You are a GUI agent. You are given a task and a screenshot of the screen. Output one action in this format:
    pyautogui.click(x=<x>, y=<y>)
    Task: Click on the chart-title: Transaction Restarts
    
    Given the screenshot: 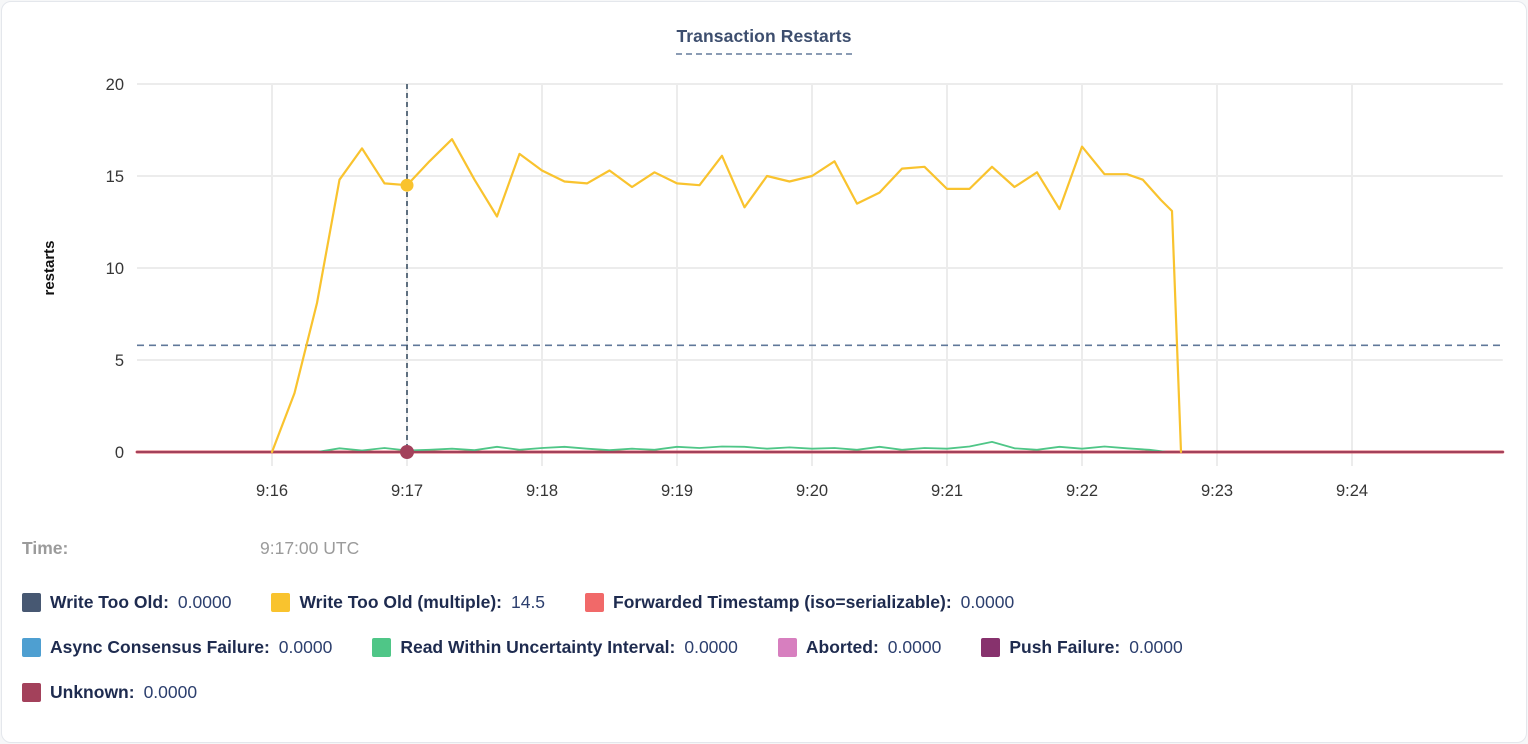 What is the action you would take?
    pyautogui.click(x=764, y=40)
    